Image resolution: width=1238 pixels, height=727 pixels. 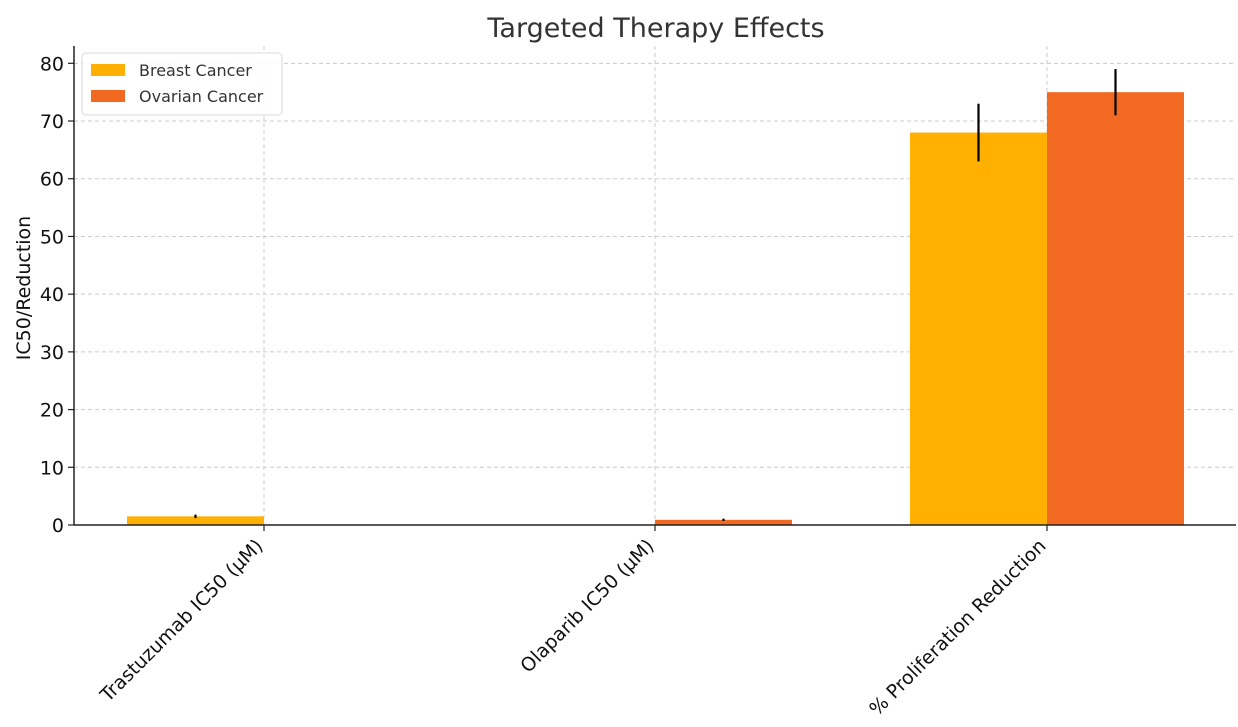 What do you see at coordinates (52, 122) in the screenshot?
I see `y-tick-label: 70` at bounding box center [52, 122].